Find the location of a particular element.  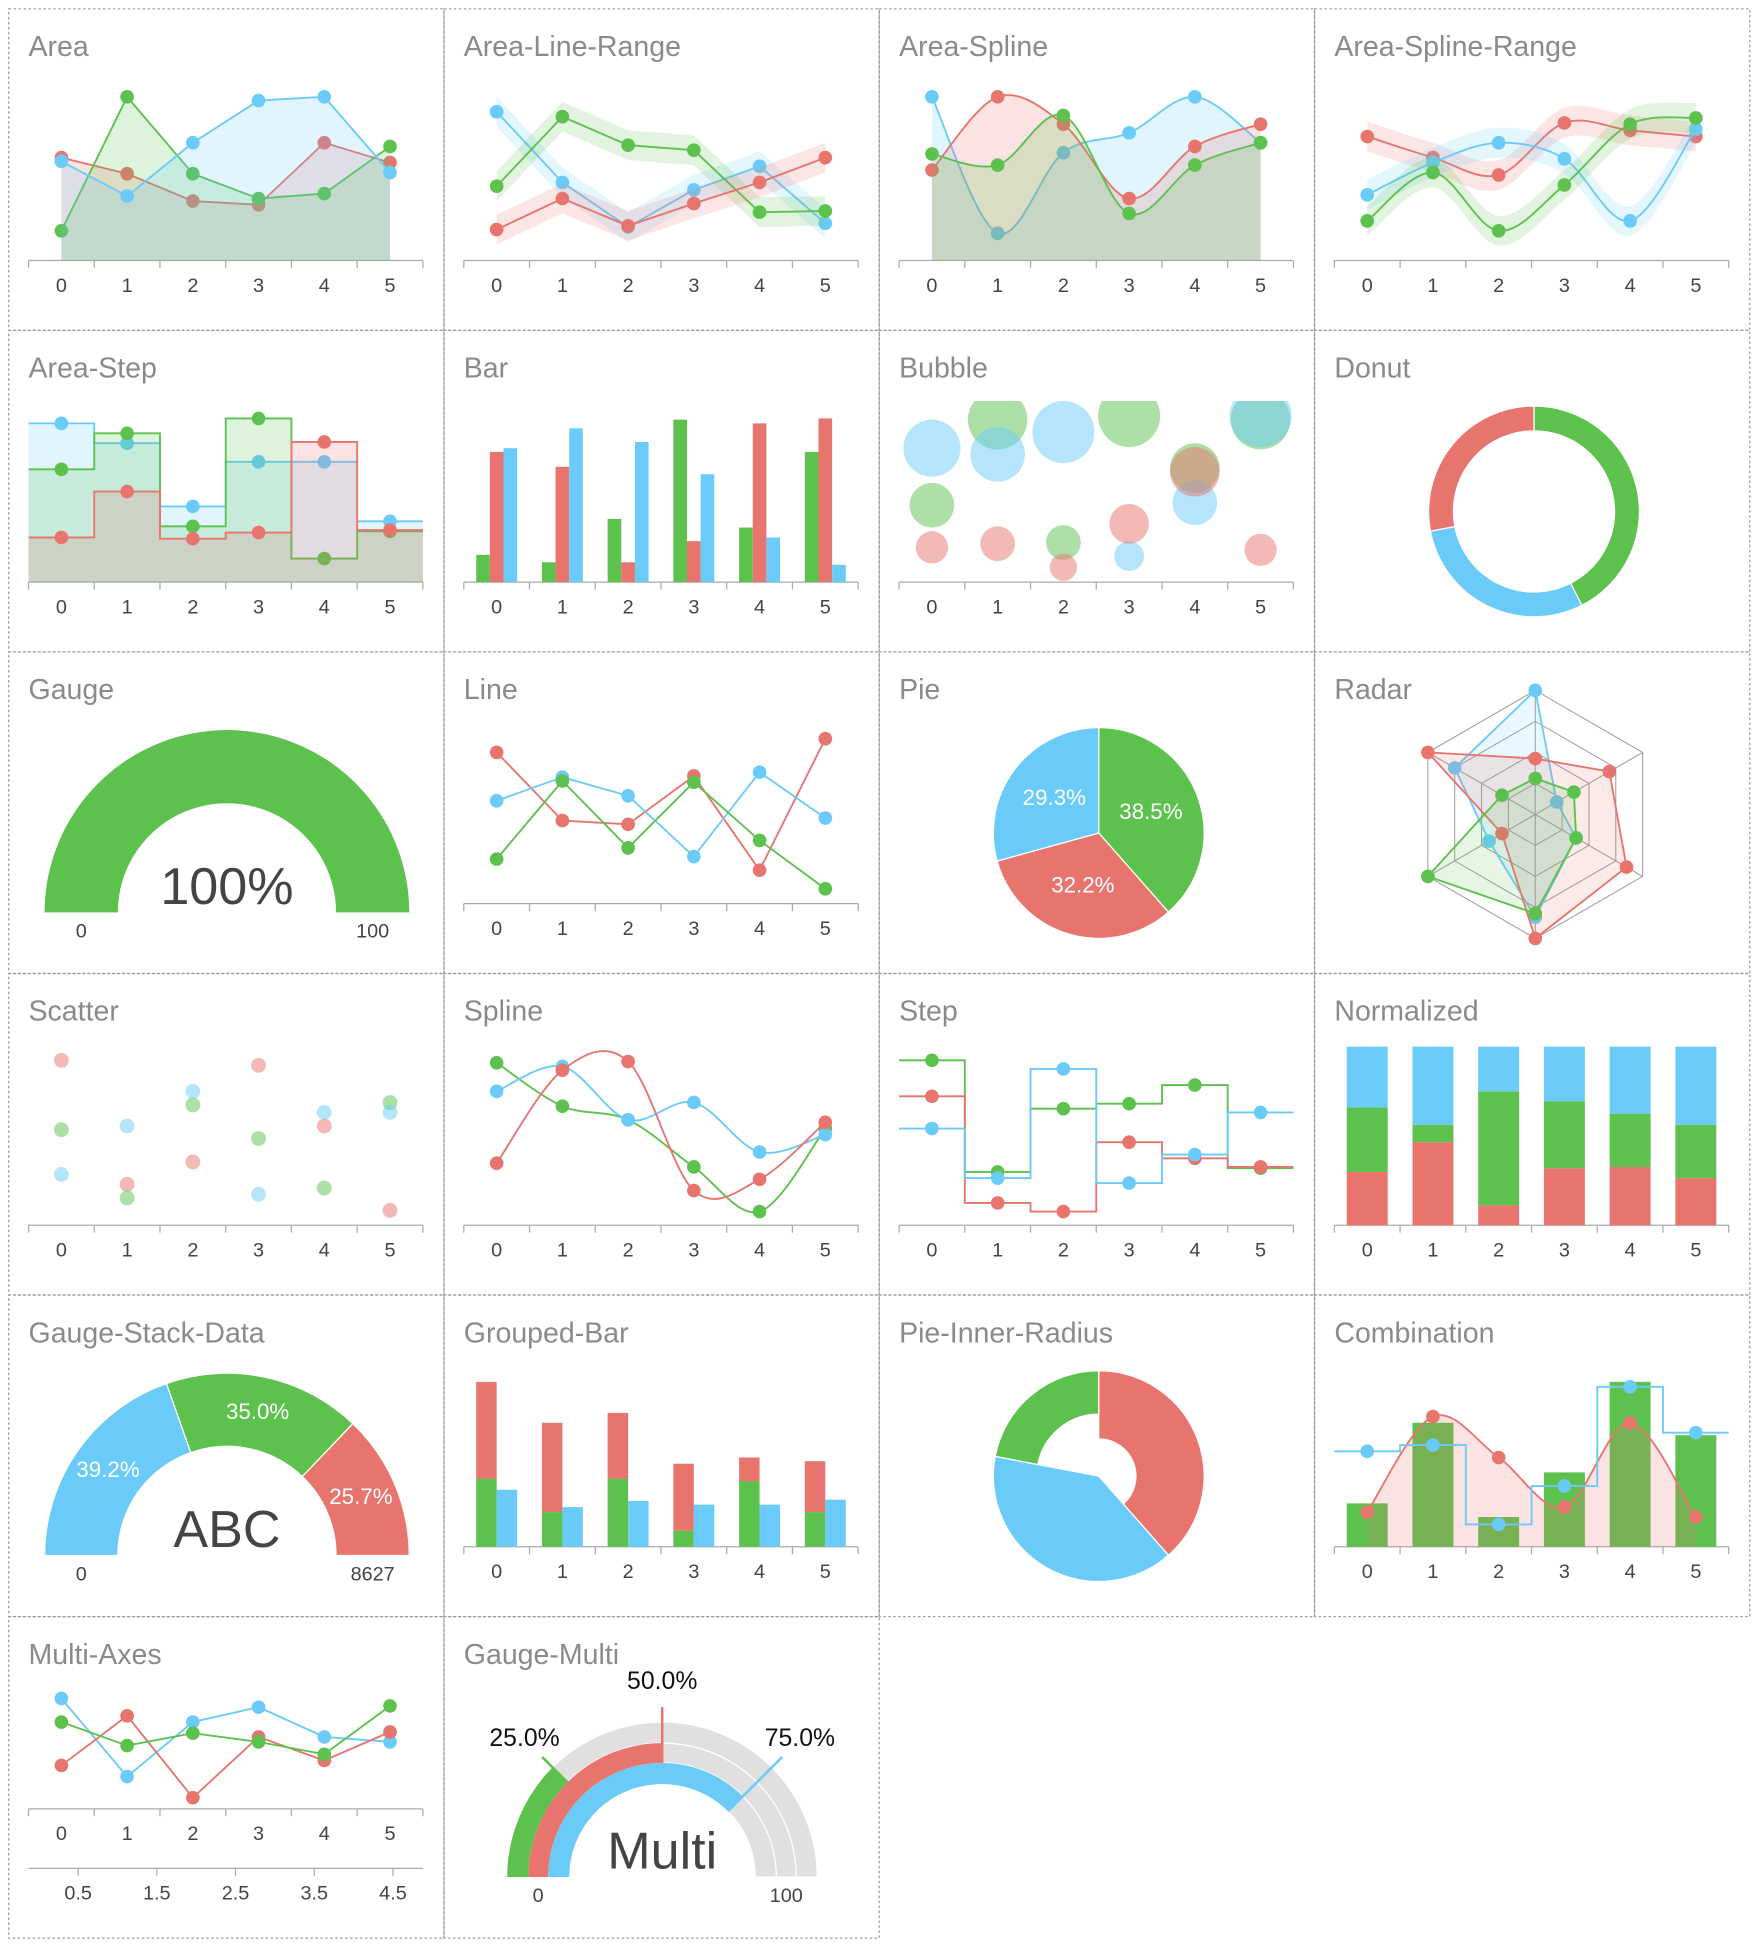

chart-cell: Bubble 0 1 2 3 4 5 is located at coordinates (1097, 491).